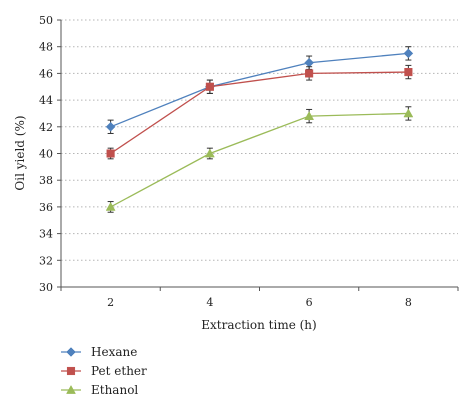  I want to click on x-tick-label: 4, so click(209, 302).